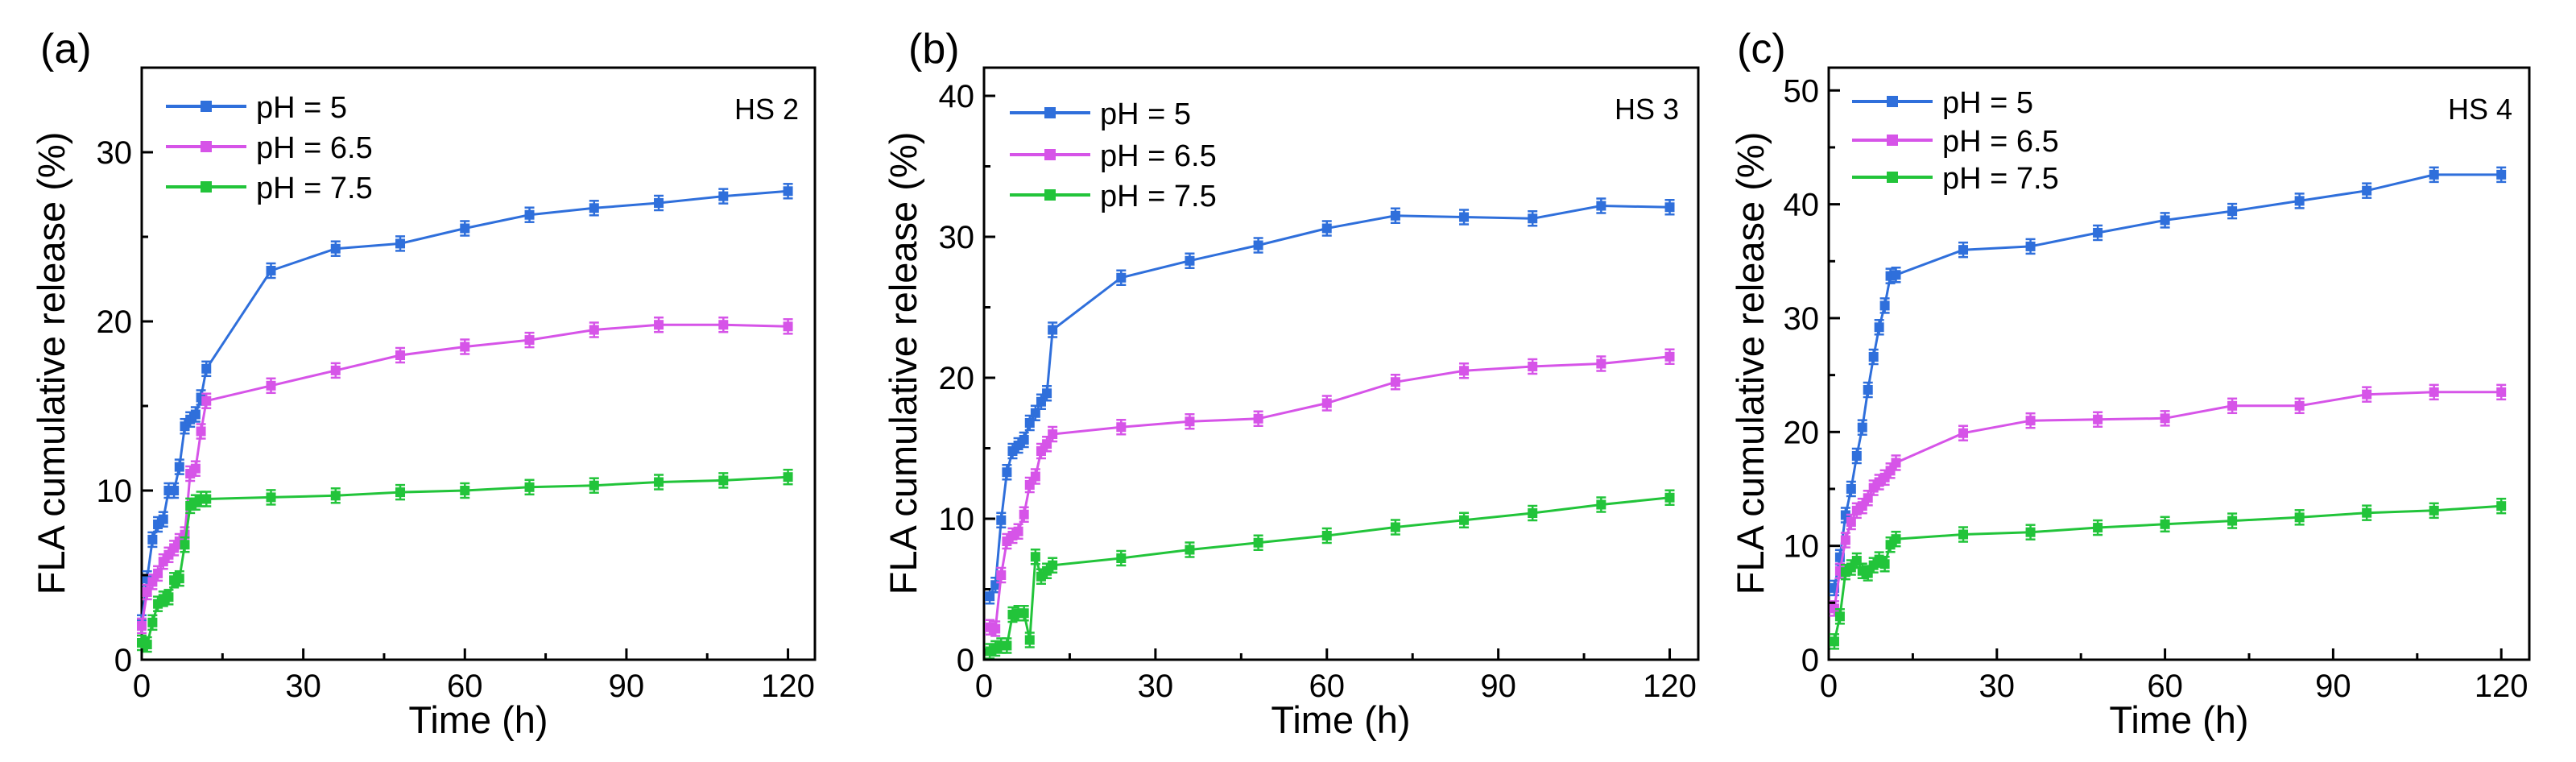  I want to click on series-line-ph5, so click(464, 406).